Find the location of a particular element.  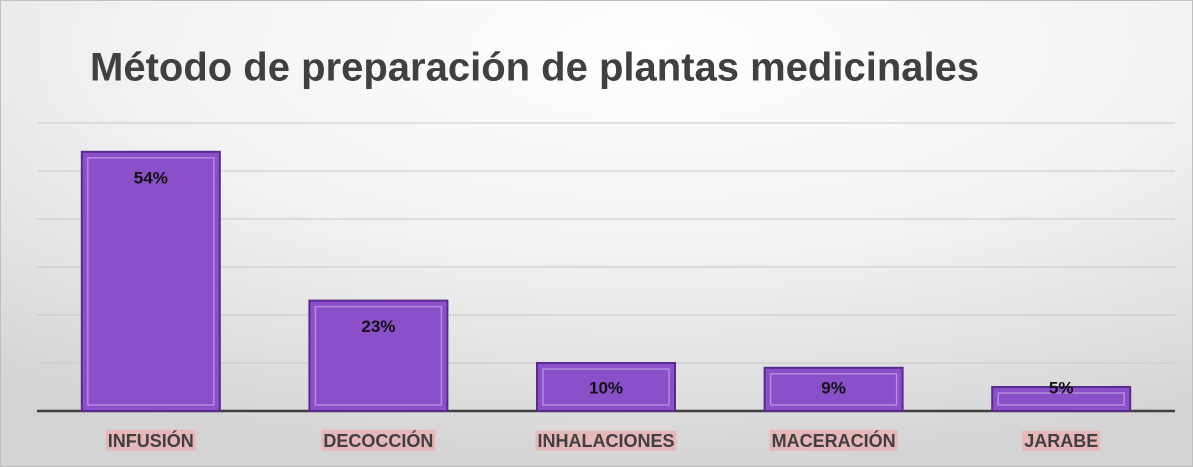

x-tick-label: INHALACIONES is located at coordinates (605, 441).